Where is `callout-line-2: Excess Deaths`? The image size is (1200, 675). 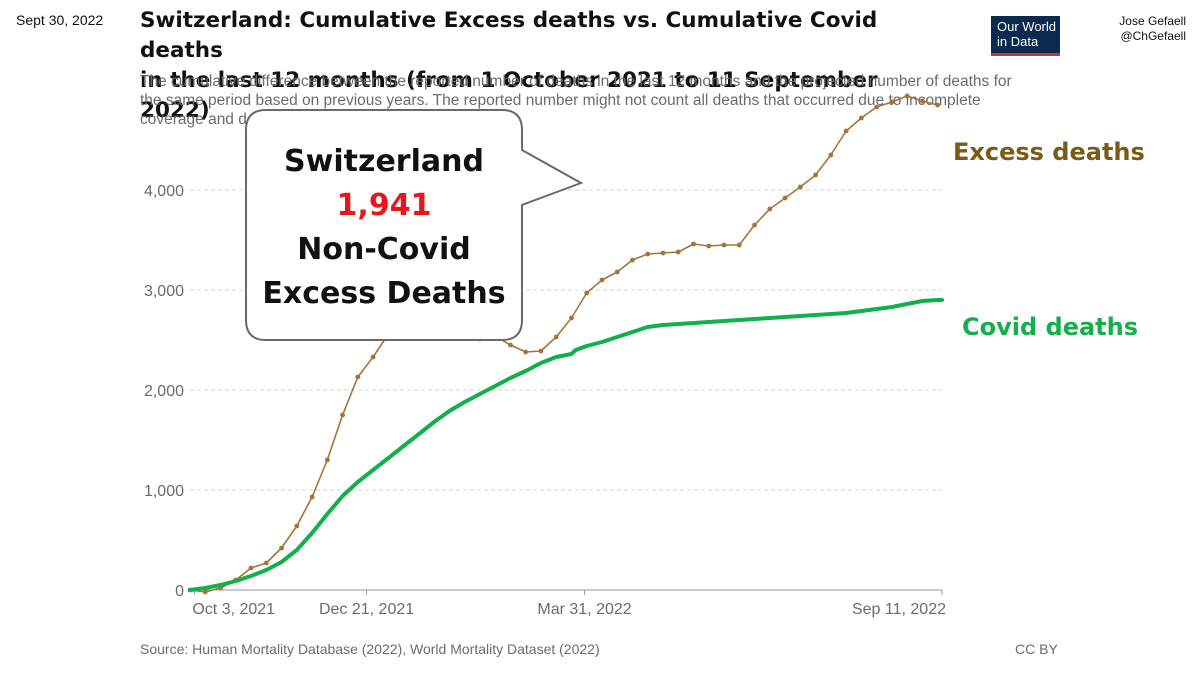 callout-line-2: Excess Deaths is located at coordinates (384, 293).